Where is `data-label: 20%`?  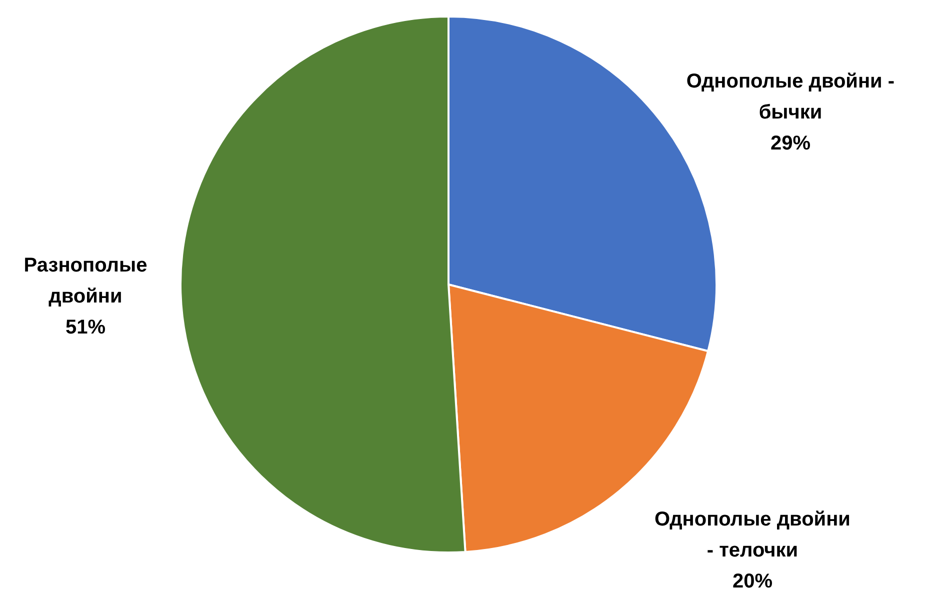
data-label: 20% is located at coordinates (752, 581).